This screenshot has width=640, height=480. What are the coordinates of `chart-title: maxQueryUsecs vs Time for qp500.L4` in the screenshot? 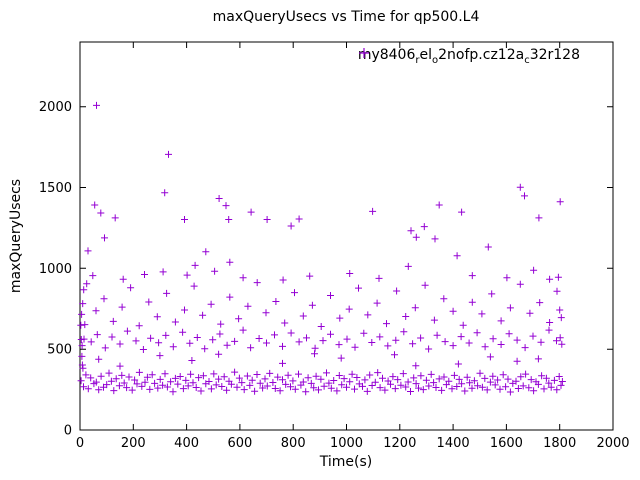 It's located at (346, 17).